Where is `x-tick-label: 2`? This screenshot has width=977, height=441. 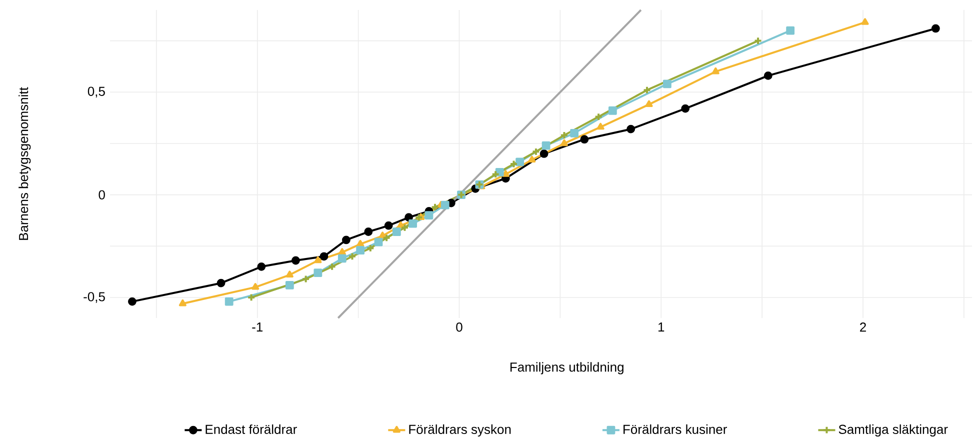 x-tick-label: 2 is located at coordinates (863, 327).